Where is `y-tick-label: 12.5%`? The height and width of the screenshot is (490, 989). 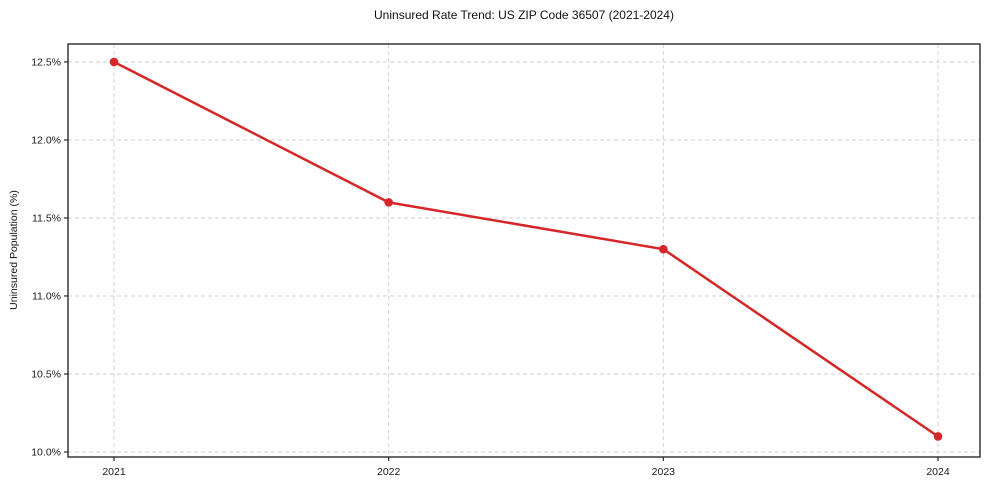 y-tick-label: 12.5% is located at coordinates (46, 63).